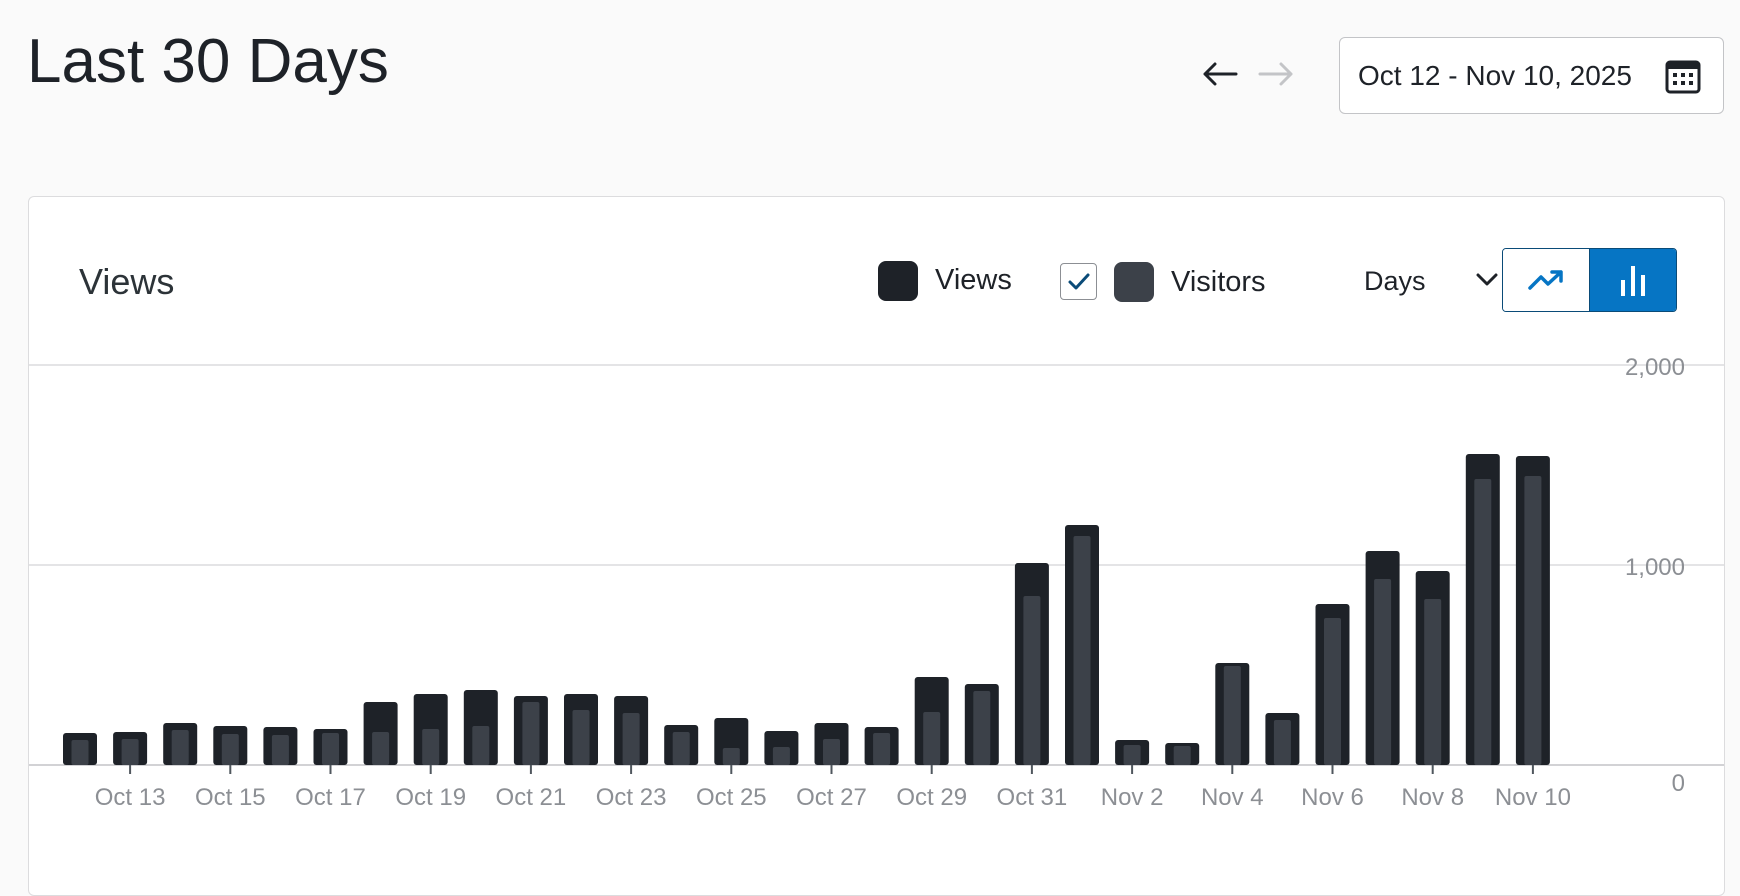 This screenshot has height=896, width=1740. Describe the element at coordinates (1332, 797) in the screenshot. I see `x-tick-label: Nov 6` at that location.